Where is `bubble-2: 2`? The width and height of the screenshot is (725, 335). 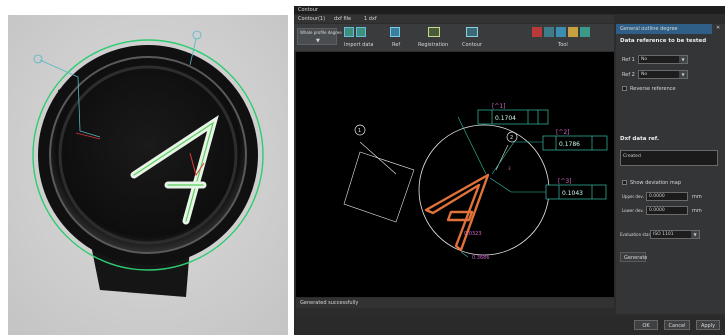 bubble-2: 2 is located at coordinates (511, 138).